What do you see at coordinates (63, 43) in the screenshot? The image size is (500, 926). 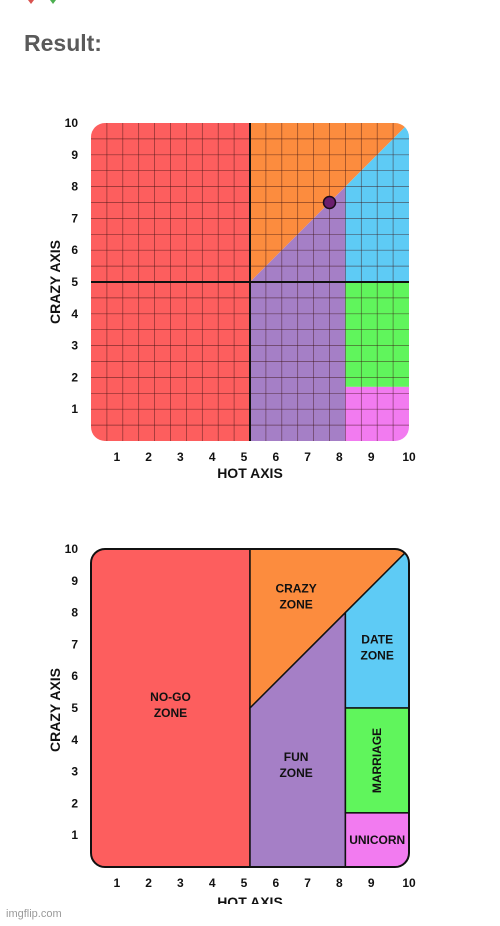 I see `result-heading: Result:` at bounding box center [63, 43].